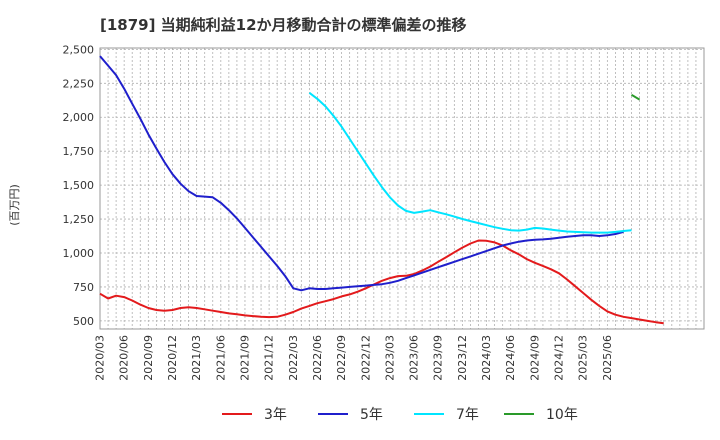 The height and width of the screenshot is (440, 720). Describe the element at coordinates (79, 49) in the screenshot. I see `y-tick-label: 2,500` at that location.